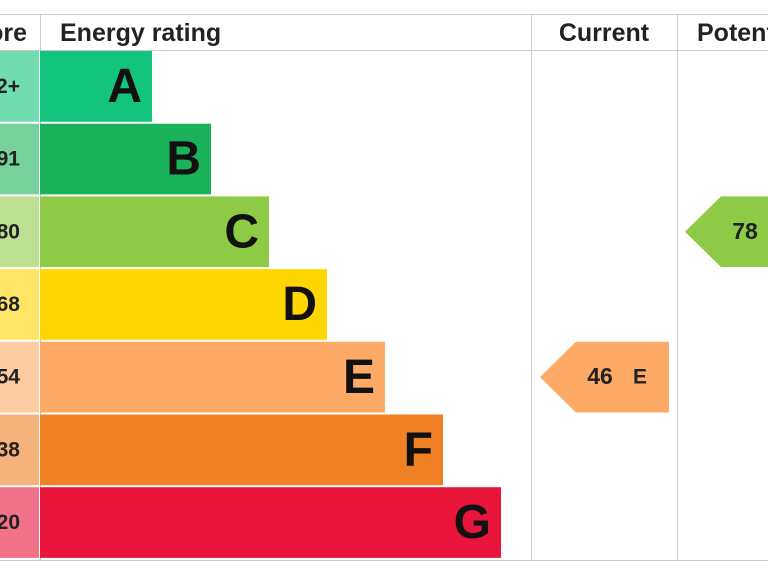 Image resolution: width=768 pixels, height=576 pixels. I want to click on potential-header: Potential, so click(732, 33).